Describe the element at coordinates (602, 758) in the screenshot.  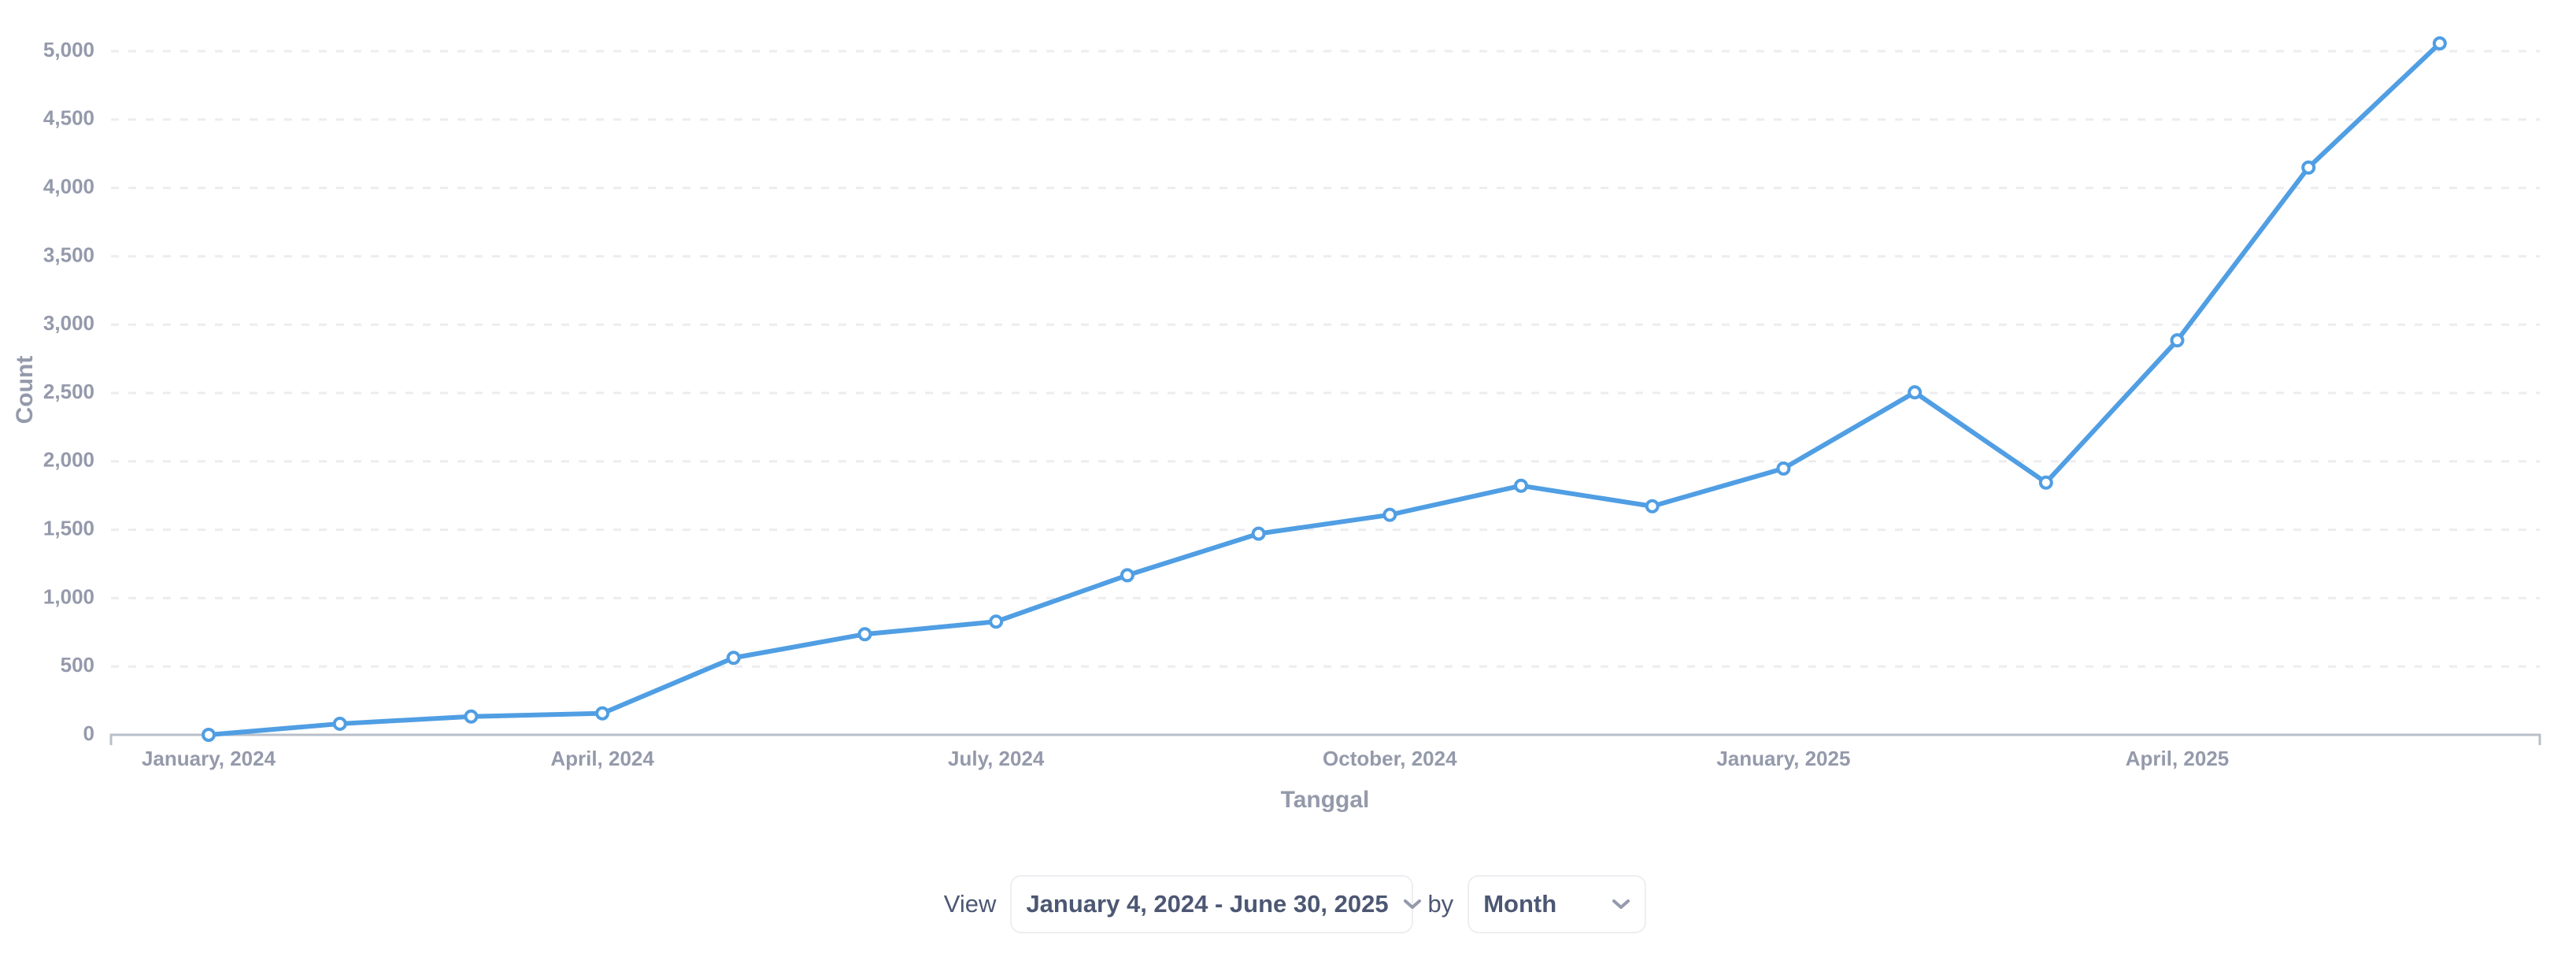
I see `x-tick-label: April, 2024` at that location.